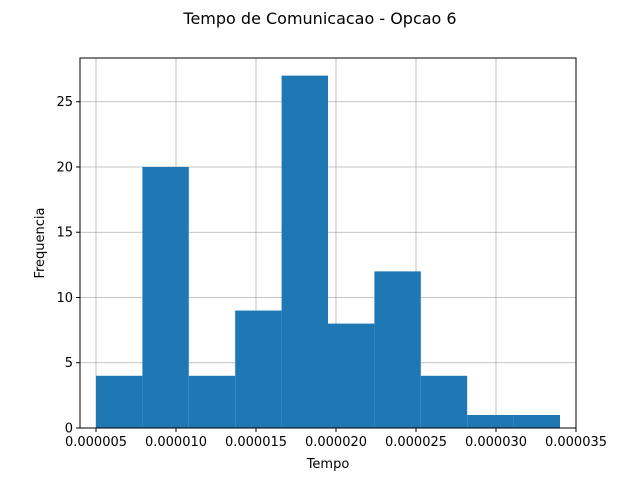 This screenshot has width=640, height=480. Describe the element at coordinates (256, 442) in the screenshot. I see `x-tick-label: 0.000015` at that location.